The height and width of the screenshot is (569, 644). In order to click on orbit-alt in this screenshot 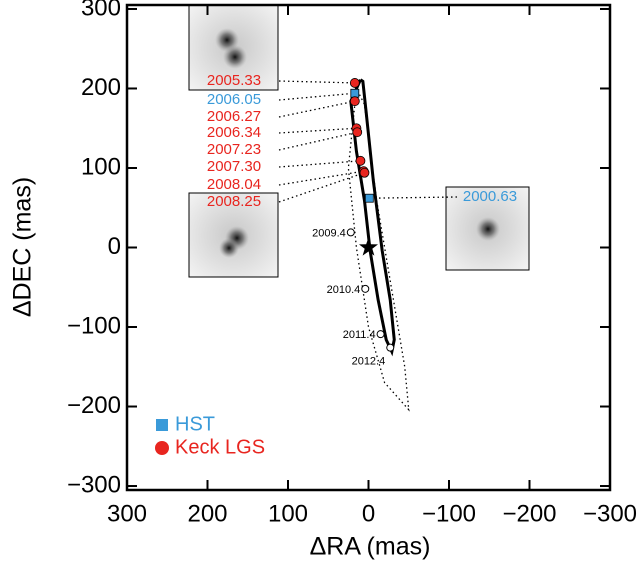, I will do `click(378, 250)`.